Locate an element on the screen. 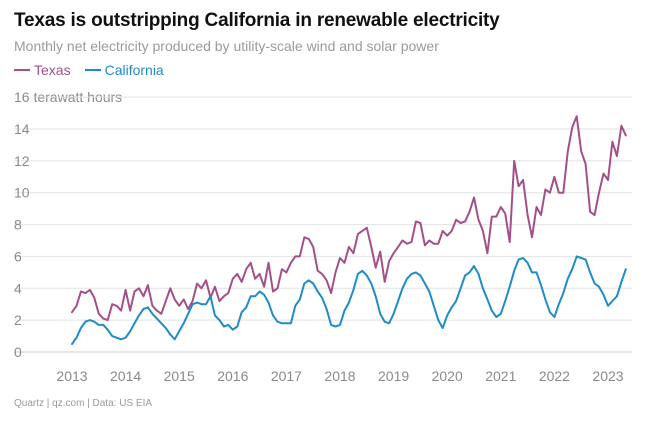  legend-swatch-california is located at coordinates (92, 70).